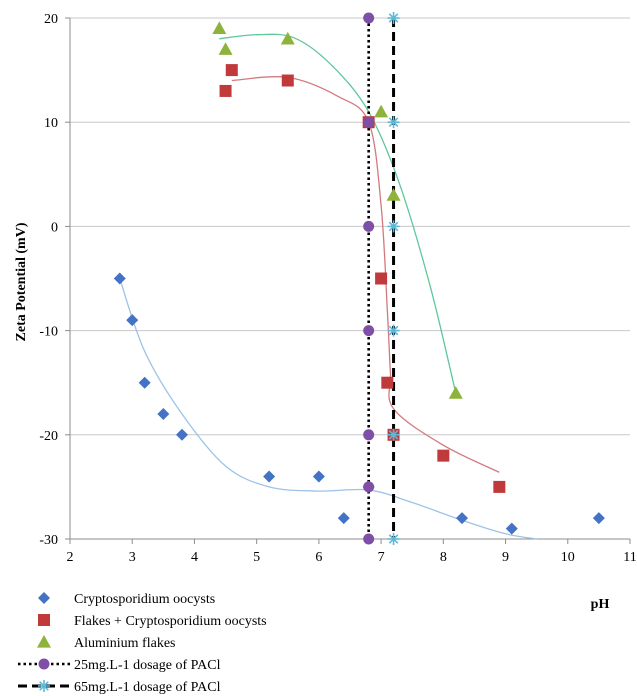 This screenshot has width=637, height=696. I want to click on y-tick-label: -10, so click(48, 332).